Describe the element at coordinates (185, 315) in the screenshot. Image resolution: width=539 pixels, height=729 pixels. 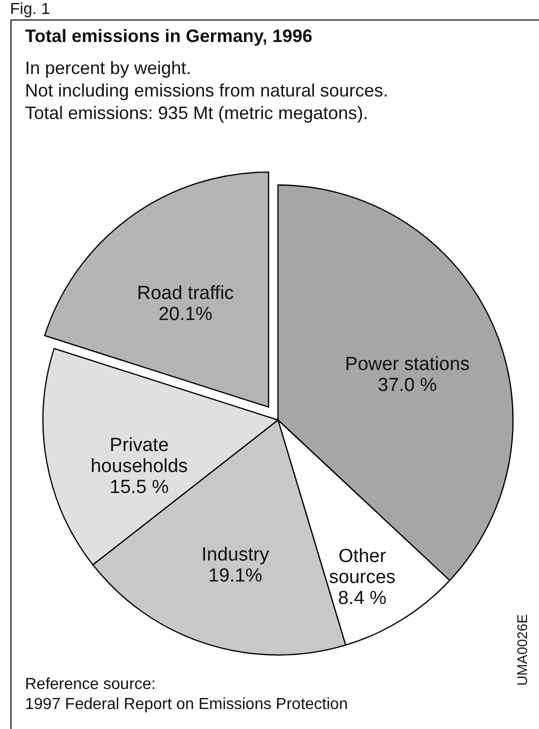
I see `data-label: 20.1%` at that location.